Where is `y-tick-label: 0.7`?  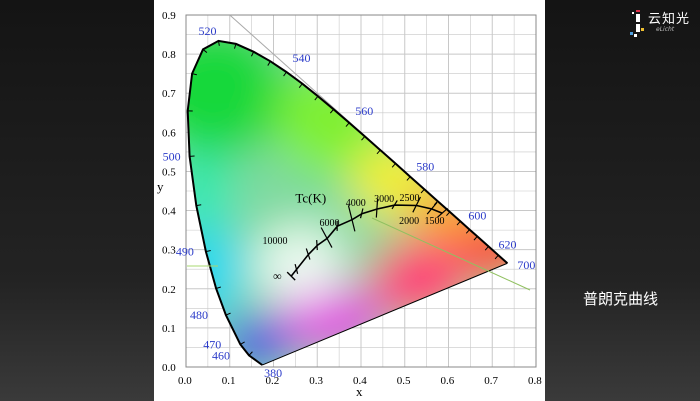
y-tick-label: 0.7 is located at coordinates (169, 94).